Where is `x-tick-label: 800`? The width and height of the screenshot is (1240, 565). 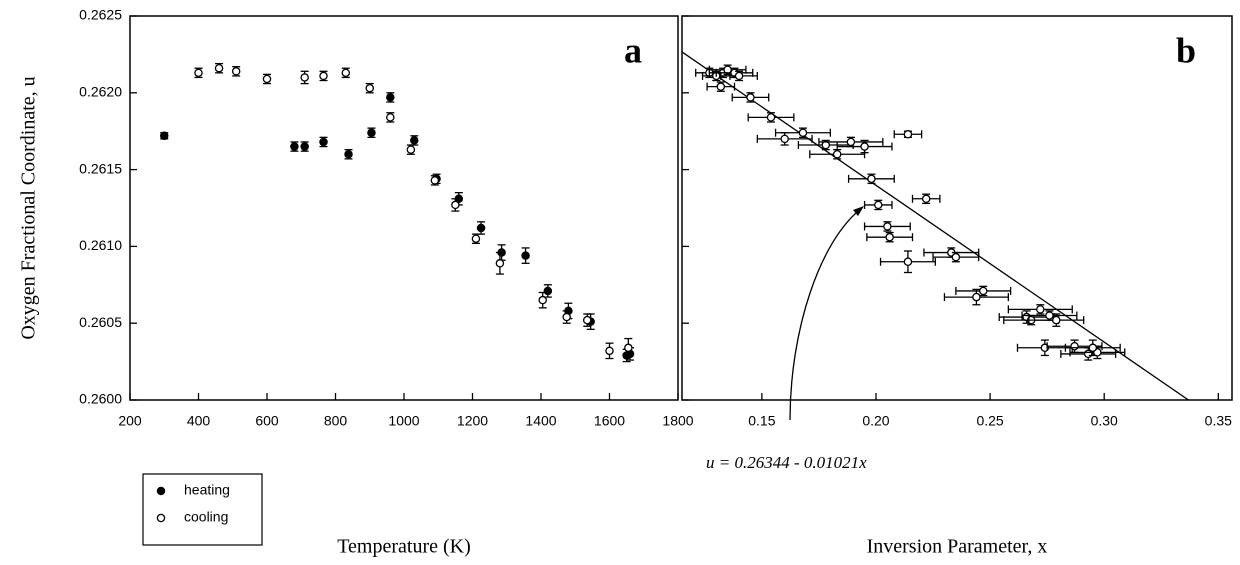 x-tick-label: 800 is located at coordinates (336, 421).